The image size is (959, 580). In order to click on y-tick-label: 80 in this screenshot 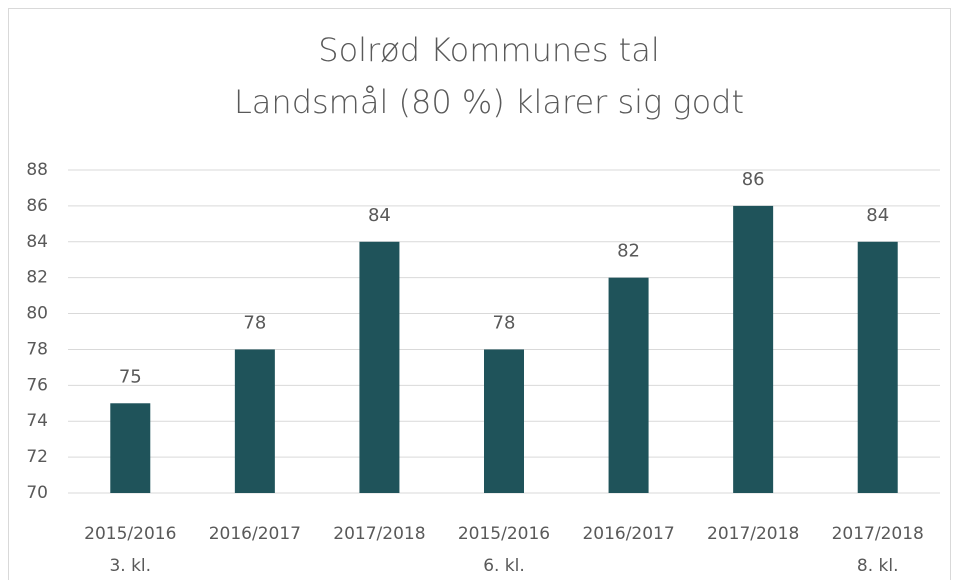, I will do `click(37, 314)`.